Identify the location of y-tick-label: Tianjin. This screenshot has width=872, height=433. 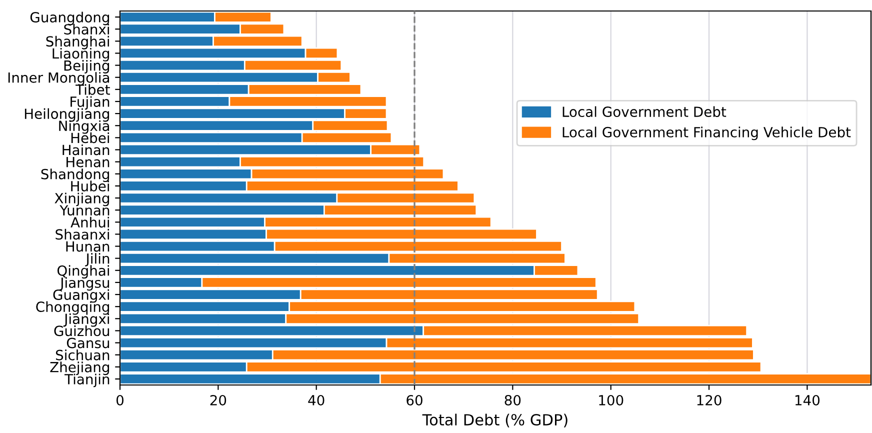
(87, 381).